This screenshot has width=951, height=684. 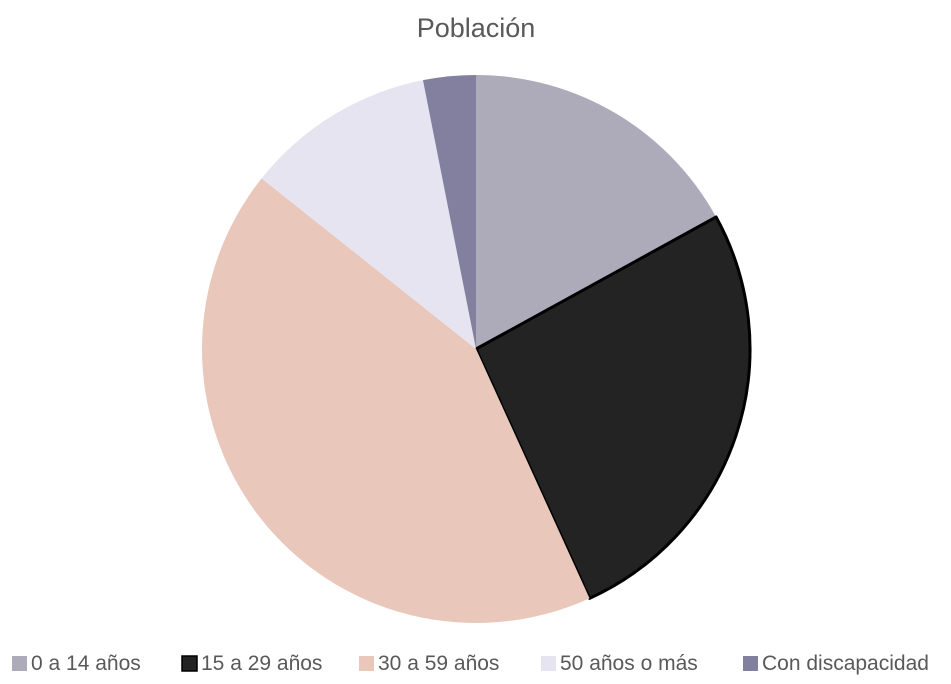 I want to click on legend-label-5: Con discapacidad, so click(x=845, y=663).